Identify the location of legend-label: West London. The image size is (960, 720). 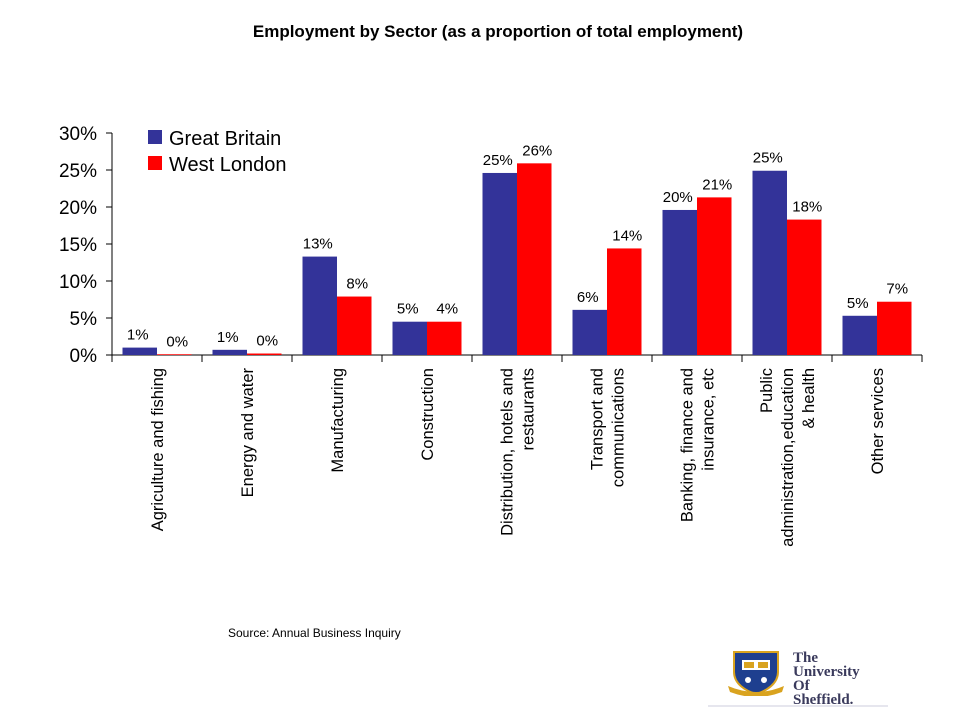
(228, 165).